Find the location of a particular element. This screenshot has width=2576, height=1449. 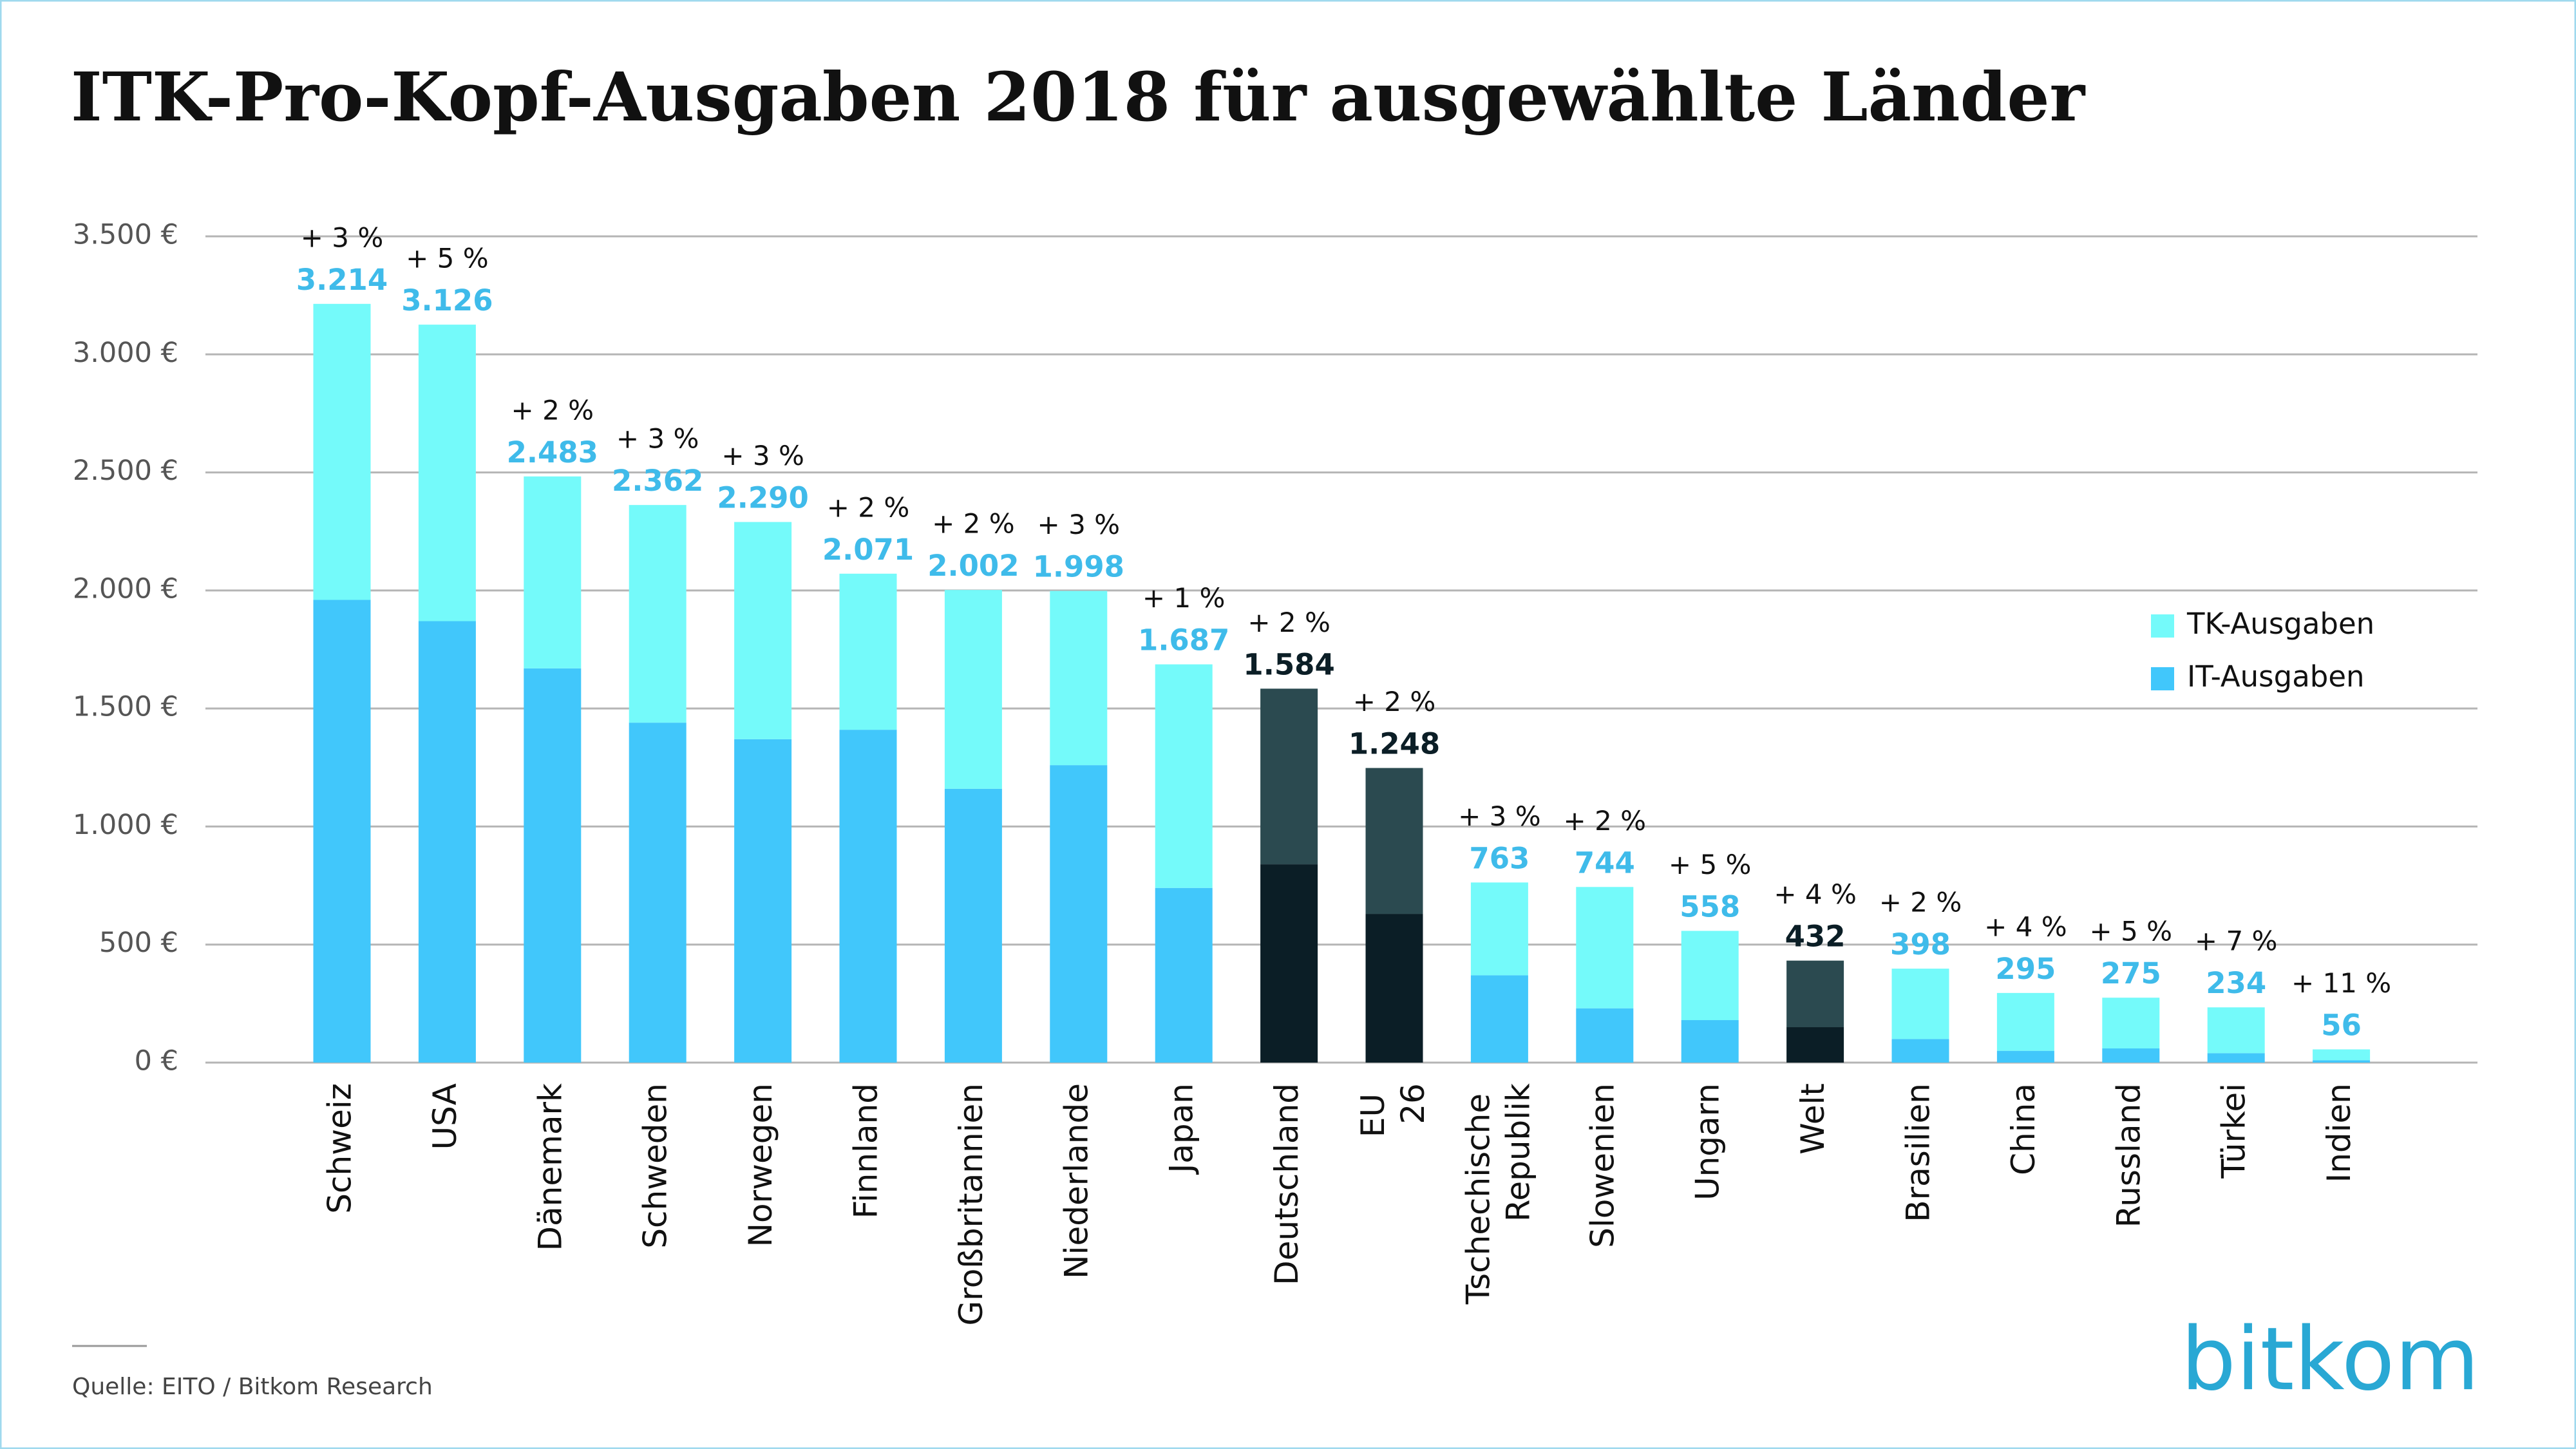

total-label: 56 is located at coordinates (2341, 1025).